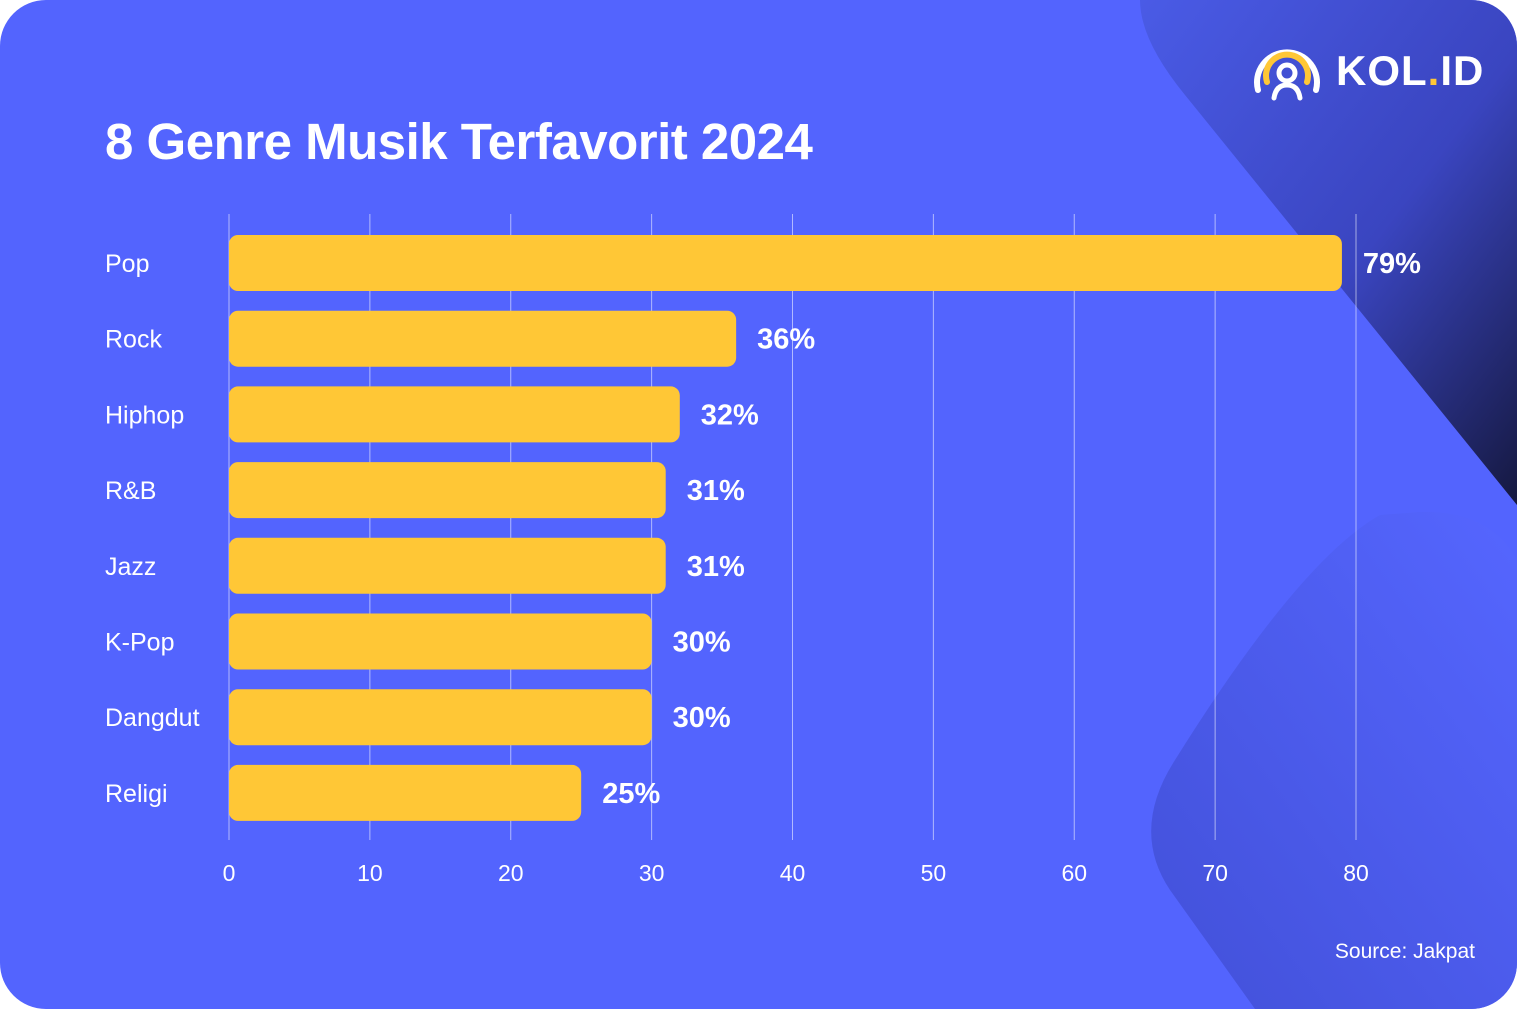 This screenshot has height=1009, width=1517. I want to click on x-tick-label: 70, so click(1215, 873).